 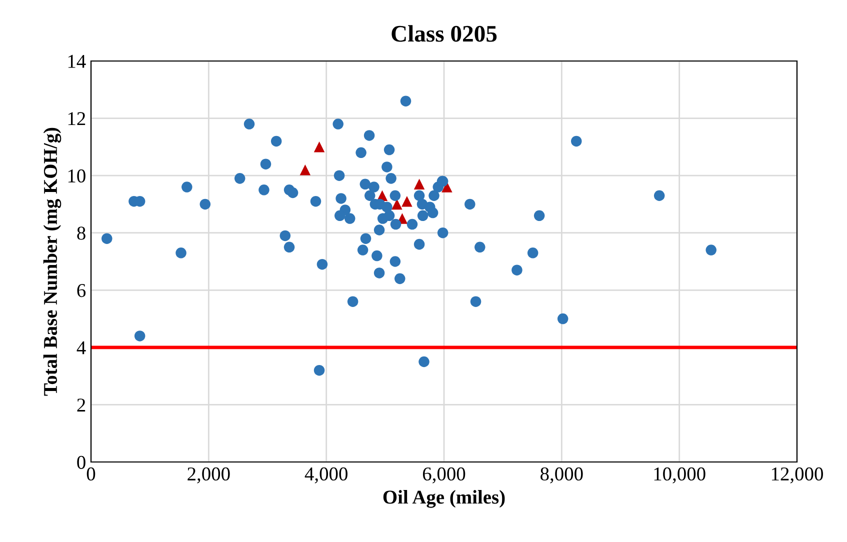 I want to click on y-axis-title: Total Base Number (mg KOH/g), so click(x=52, y=262).